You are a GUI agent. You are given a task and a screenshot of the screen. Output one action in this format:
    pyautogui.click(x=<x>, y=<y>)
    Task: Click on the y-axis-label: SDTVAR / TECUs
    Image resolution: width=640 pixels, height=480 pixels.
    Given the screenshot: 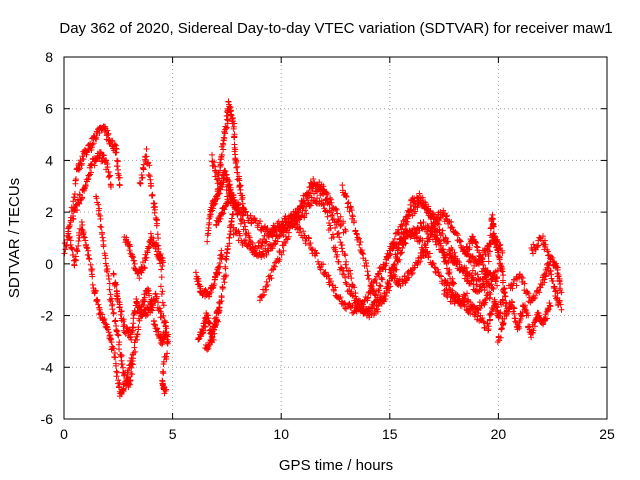 What is the action you would take?
    pyautogui.click(x=14, y=238)
    